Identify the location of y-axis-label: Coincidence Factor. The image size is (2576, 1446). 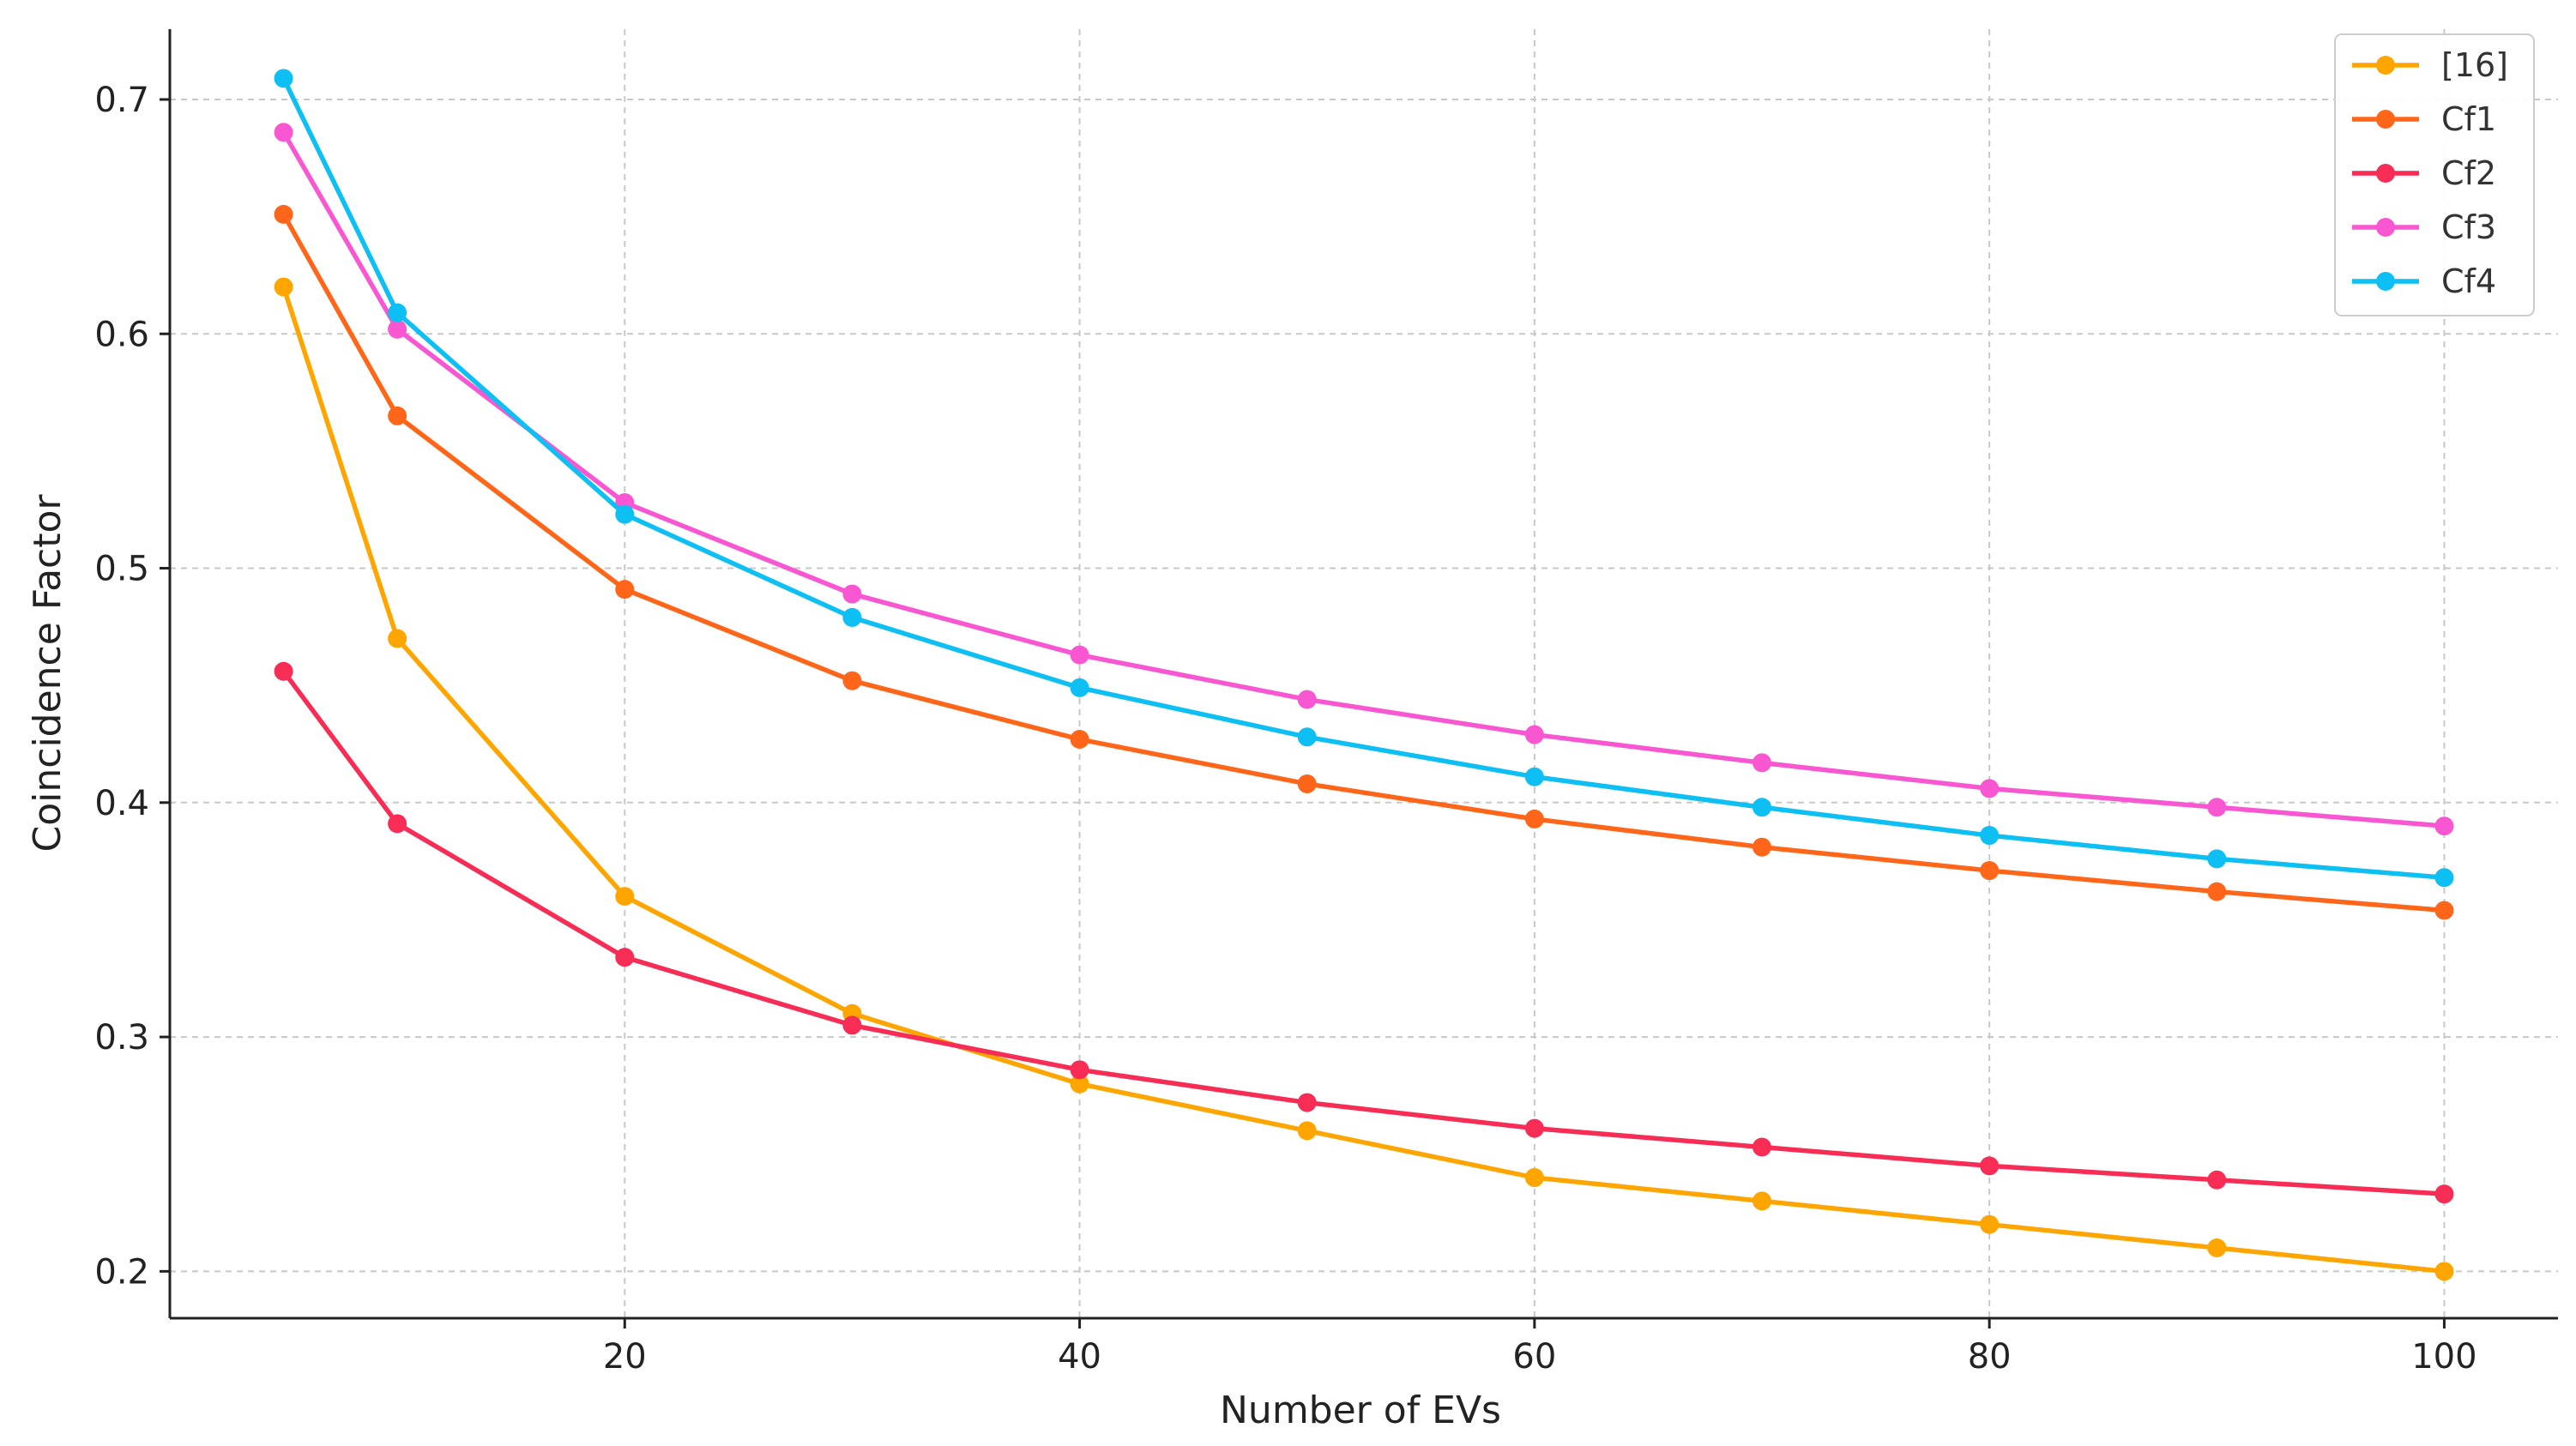
(47, 673).